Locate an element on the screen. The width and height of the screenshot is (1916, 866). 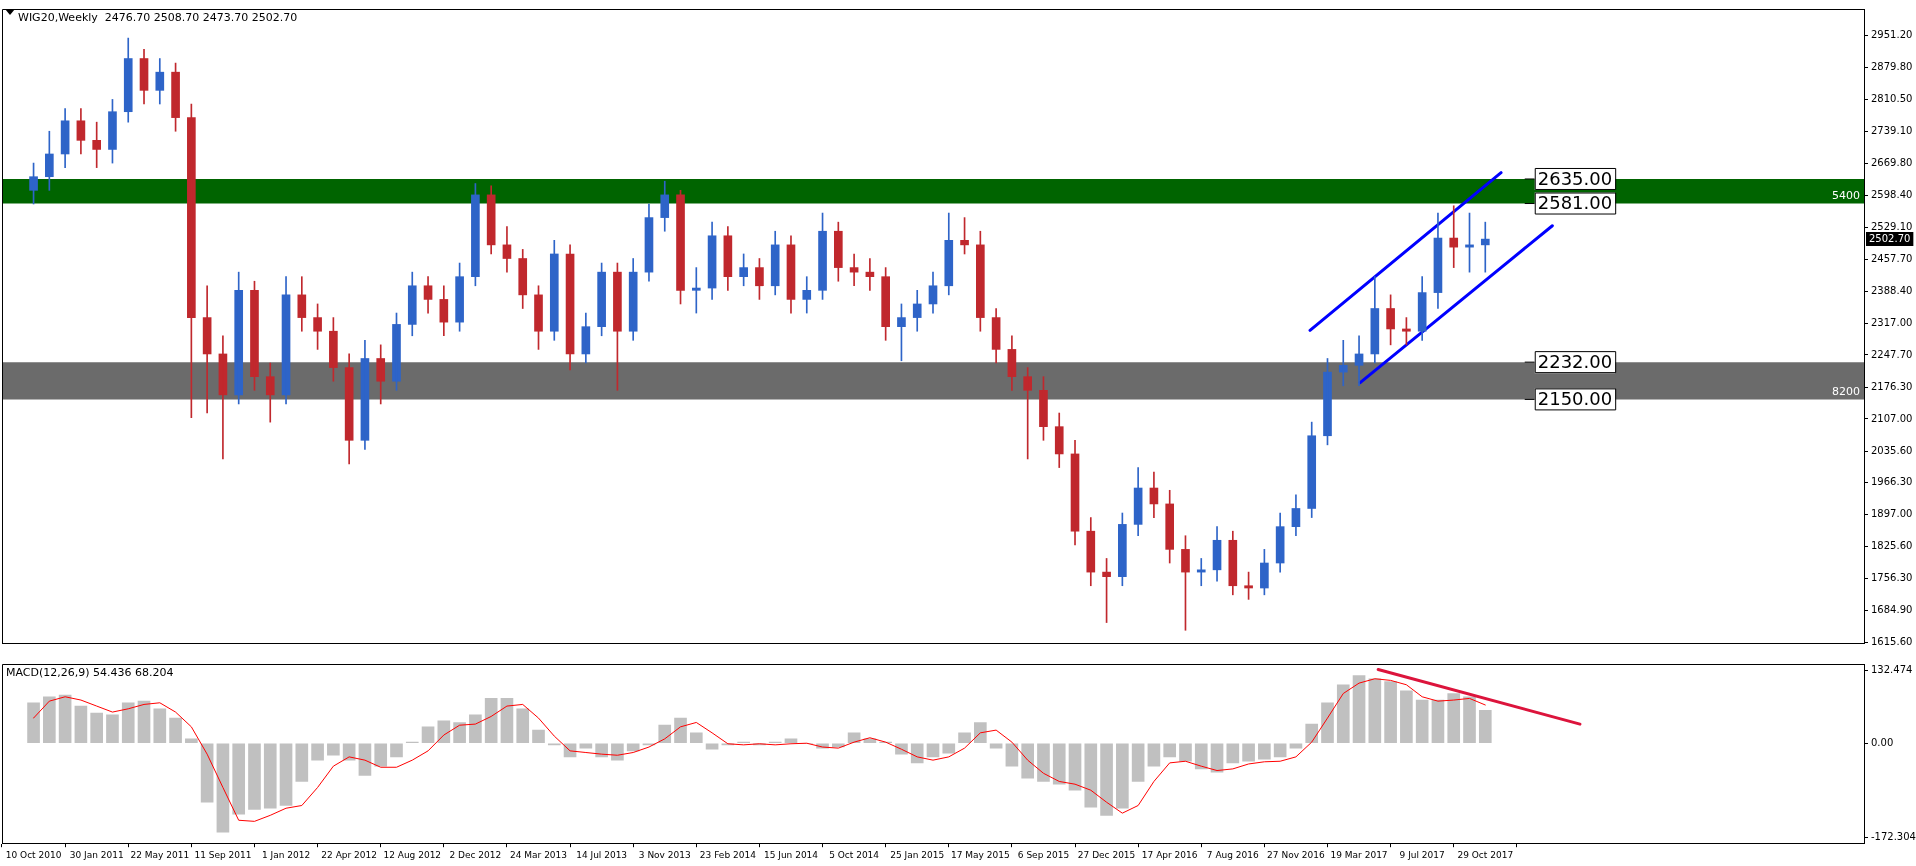
x-tick-label: 14 Jul 2013 is located at coordinates (602, 854).